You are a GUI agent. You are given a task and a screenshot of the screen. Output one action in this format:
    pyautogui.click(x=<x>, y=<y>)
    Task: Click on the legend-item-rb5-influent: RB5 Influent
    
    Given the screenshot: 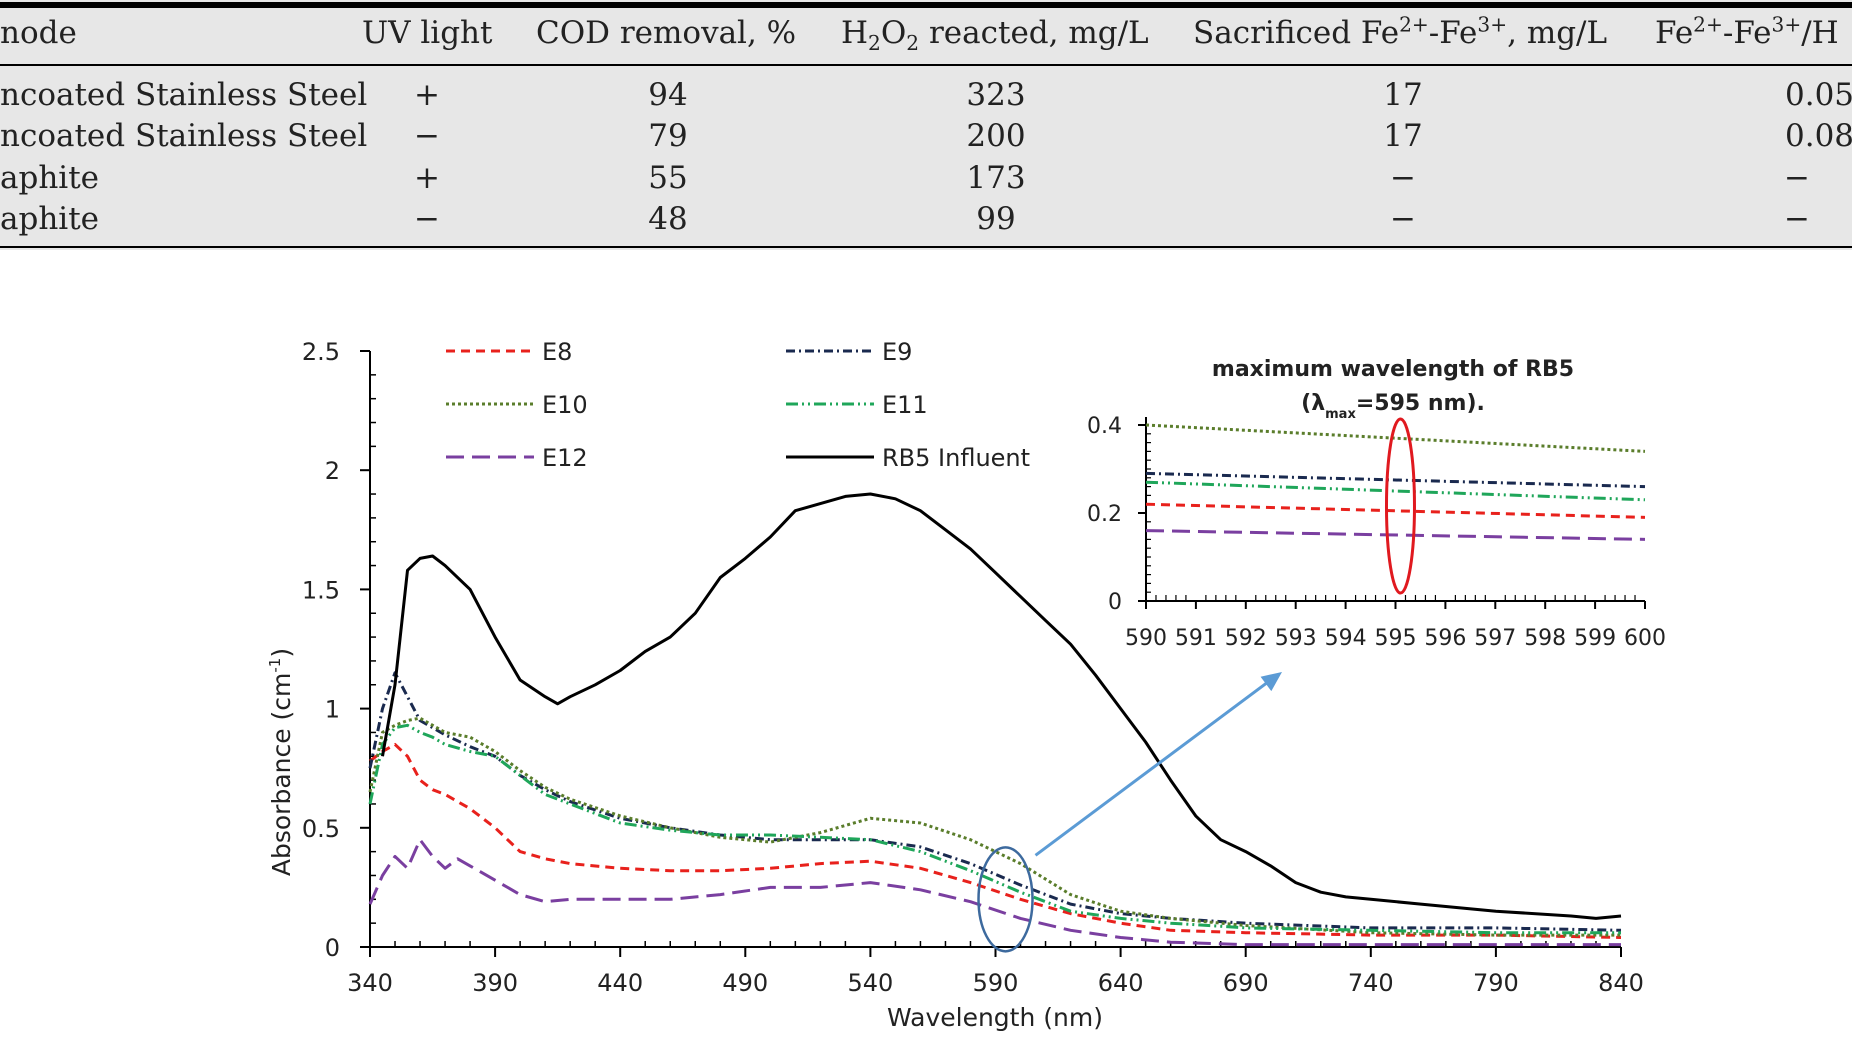 What is the action you would take?
    pyautogui.click(x=908, y=458)
    